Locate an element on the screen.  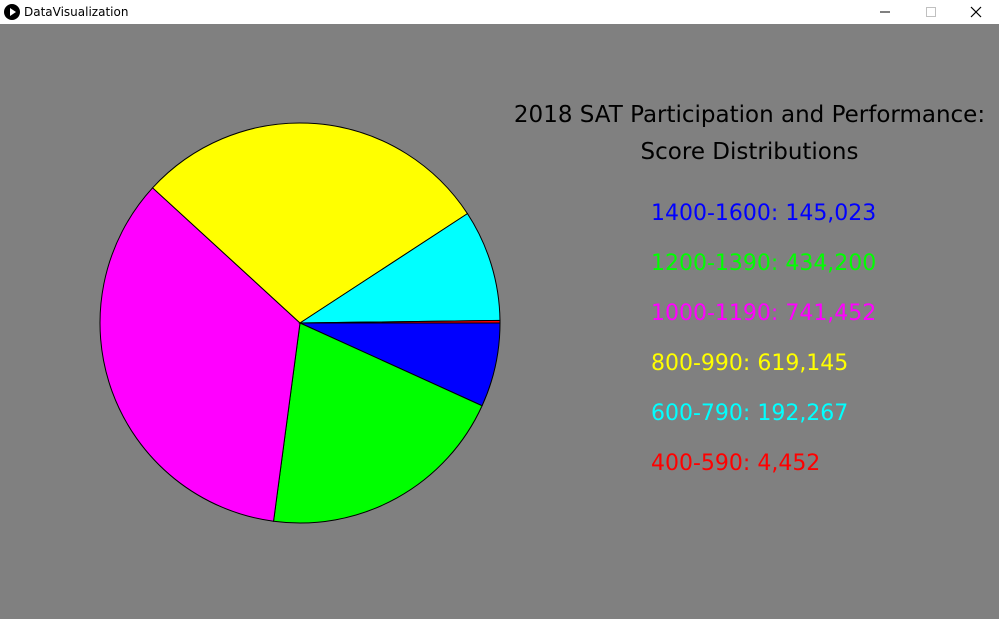
window-title: DataVisualization is located at coordinates (76, 12).